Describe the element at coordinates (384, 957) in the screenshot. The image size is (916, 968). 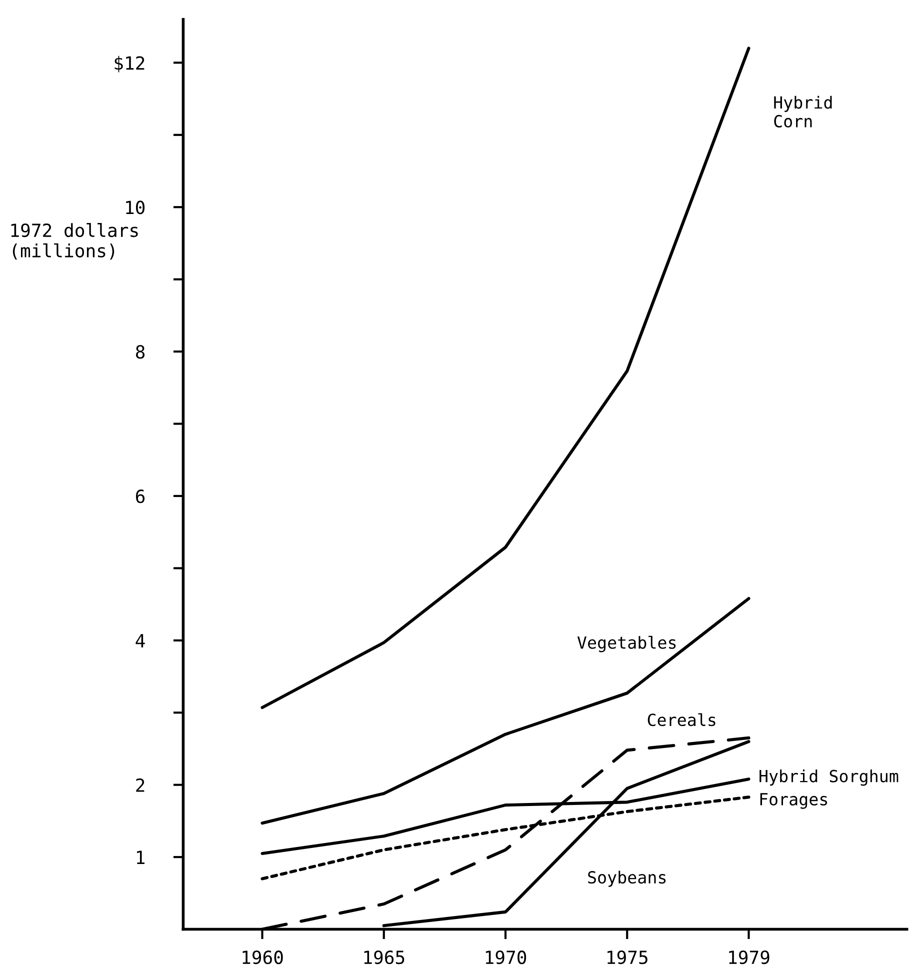
I see `x-tick-label: 1965` at that location.